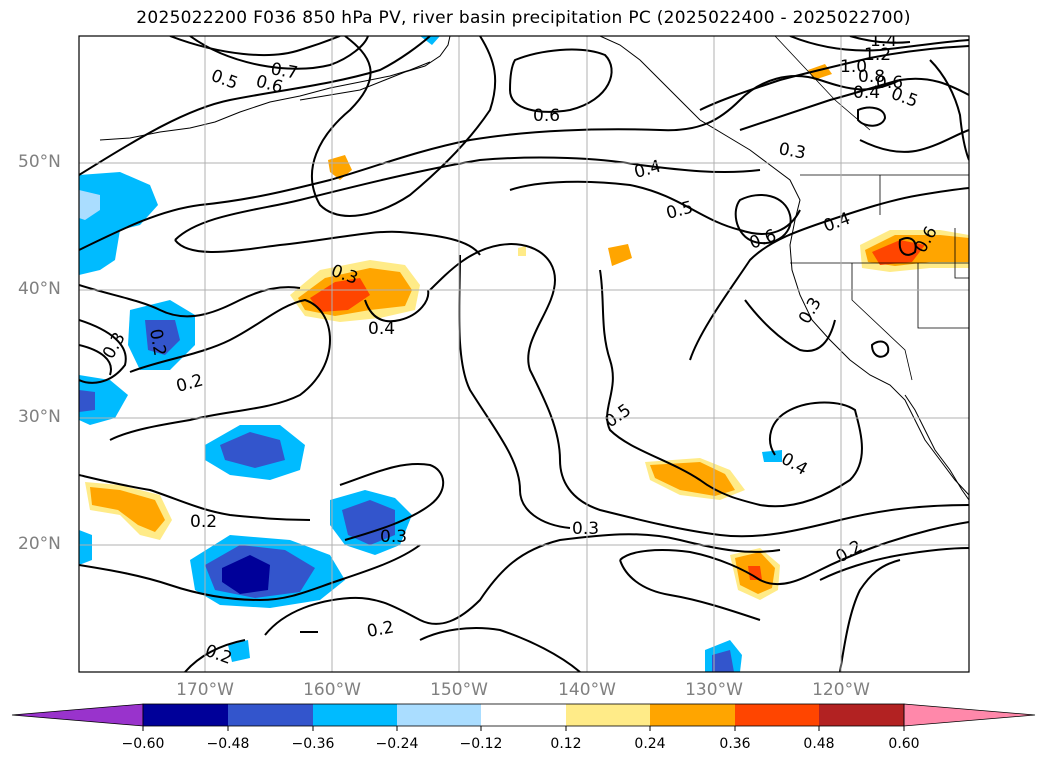 The image size is (1047, 765). What do you see at coordinates (39, 417) in the screenshot?
I see `lat-label: 30°N` at bounding box center [39, 417].